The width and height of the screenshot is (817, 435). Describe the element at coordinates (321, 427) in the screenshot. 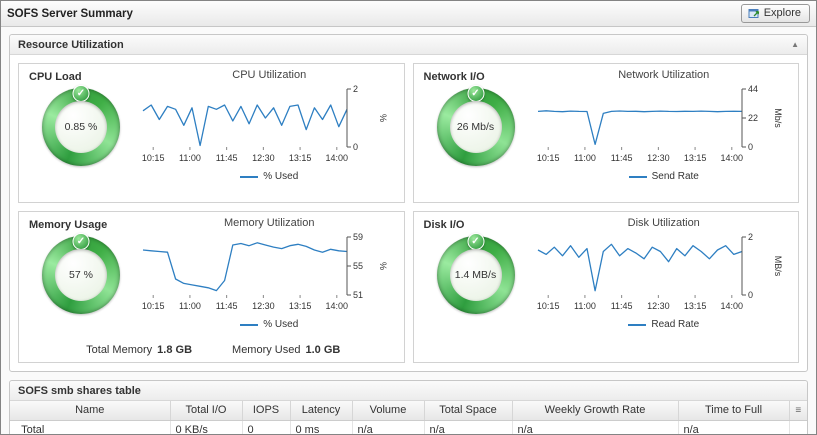

I see `cell-latency: 0 ms` at that location.